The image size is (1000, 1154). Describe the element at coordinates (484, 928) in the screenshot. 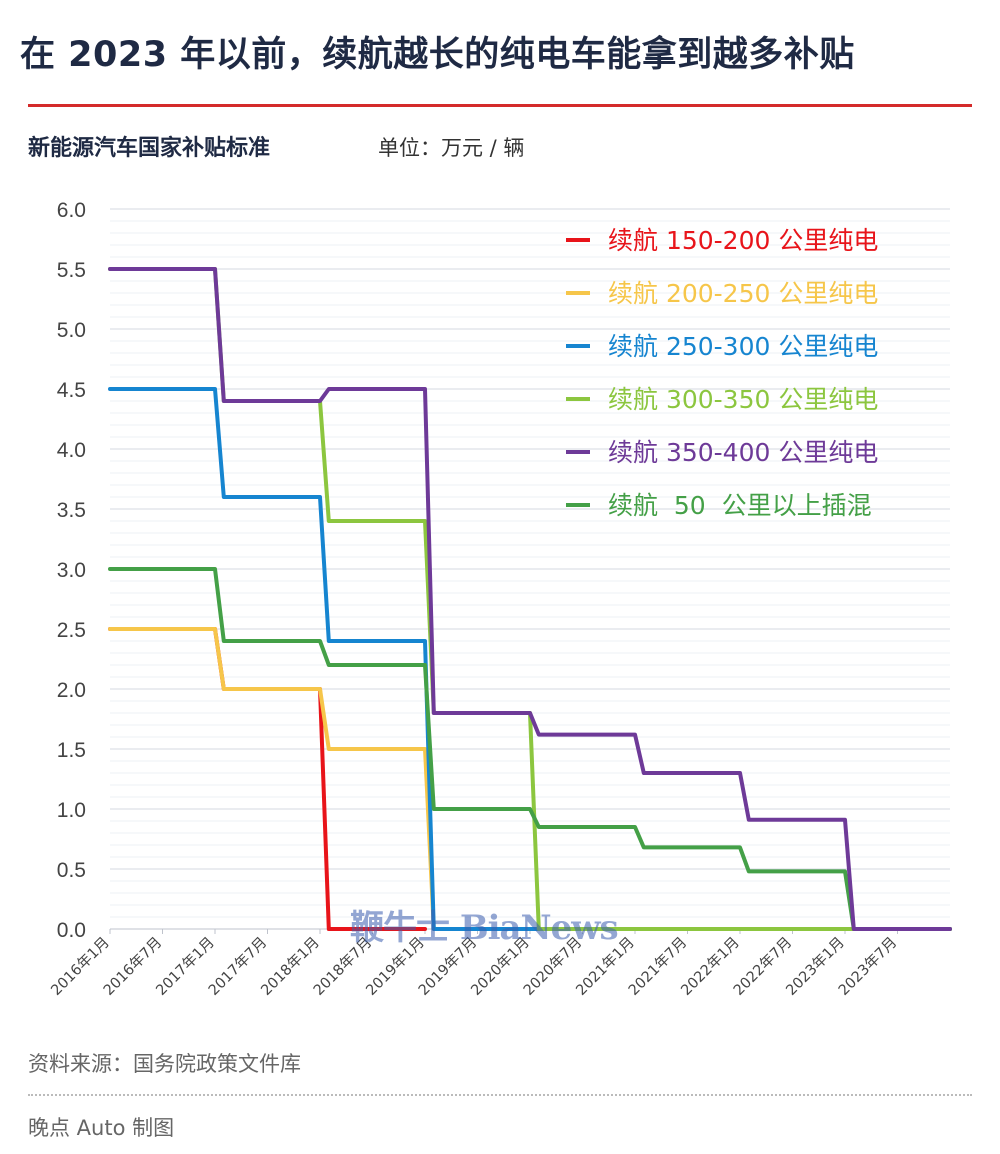

I see `bianews-watermark: 鞭牛士 BiaNews` at that location.